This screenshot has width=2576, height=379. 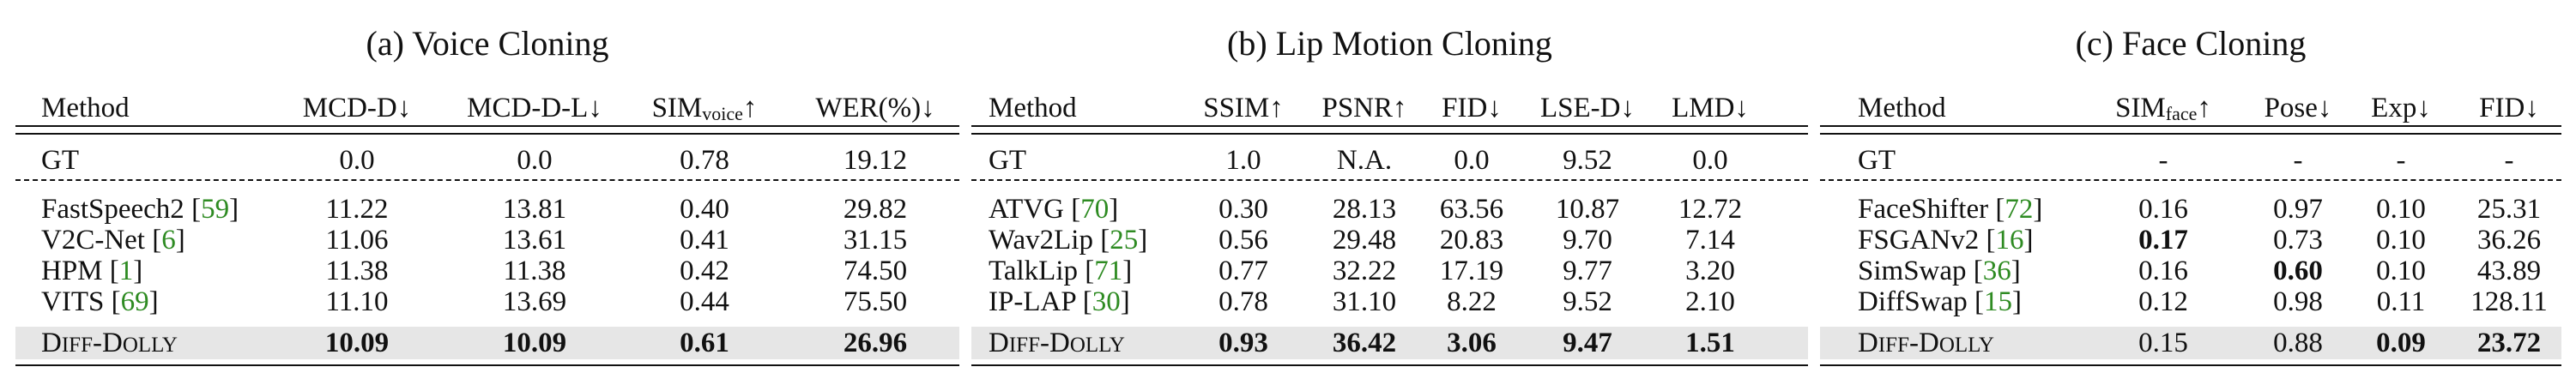 I want to click on table-row: V2C-Net [6] 11.06 13.61 0.41 31.15, so click(x=487, y=240).